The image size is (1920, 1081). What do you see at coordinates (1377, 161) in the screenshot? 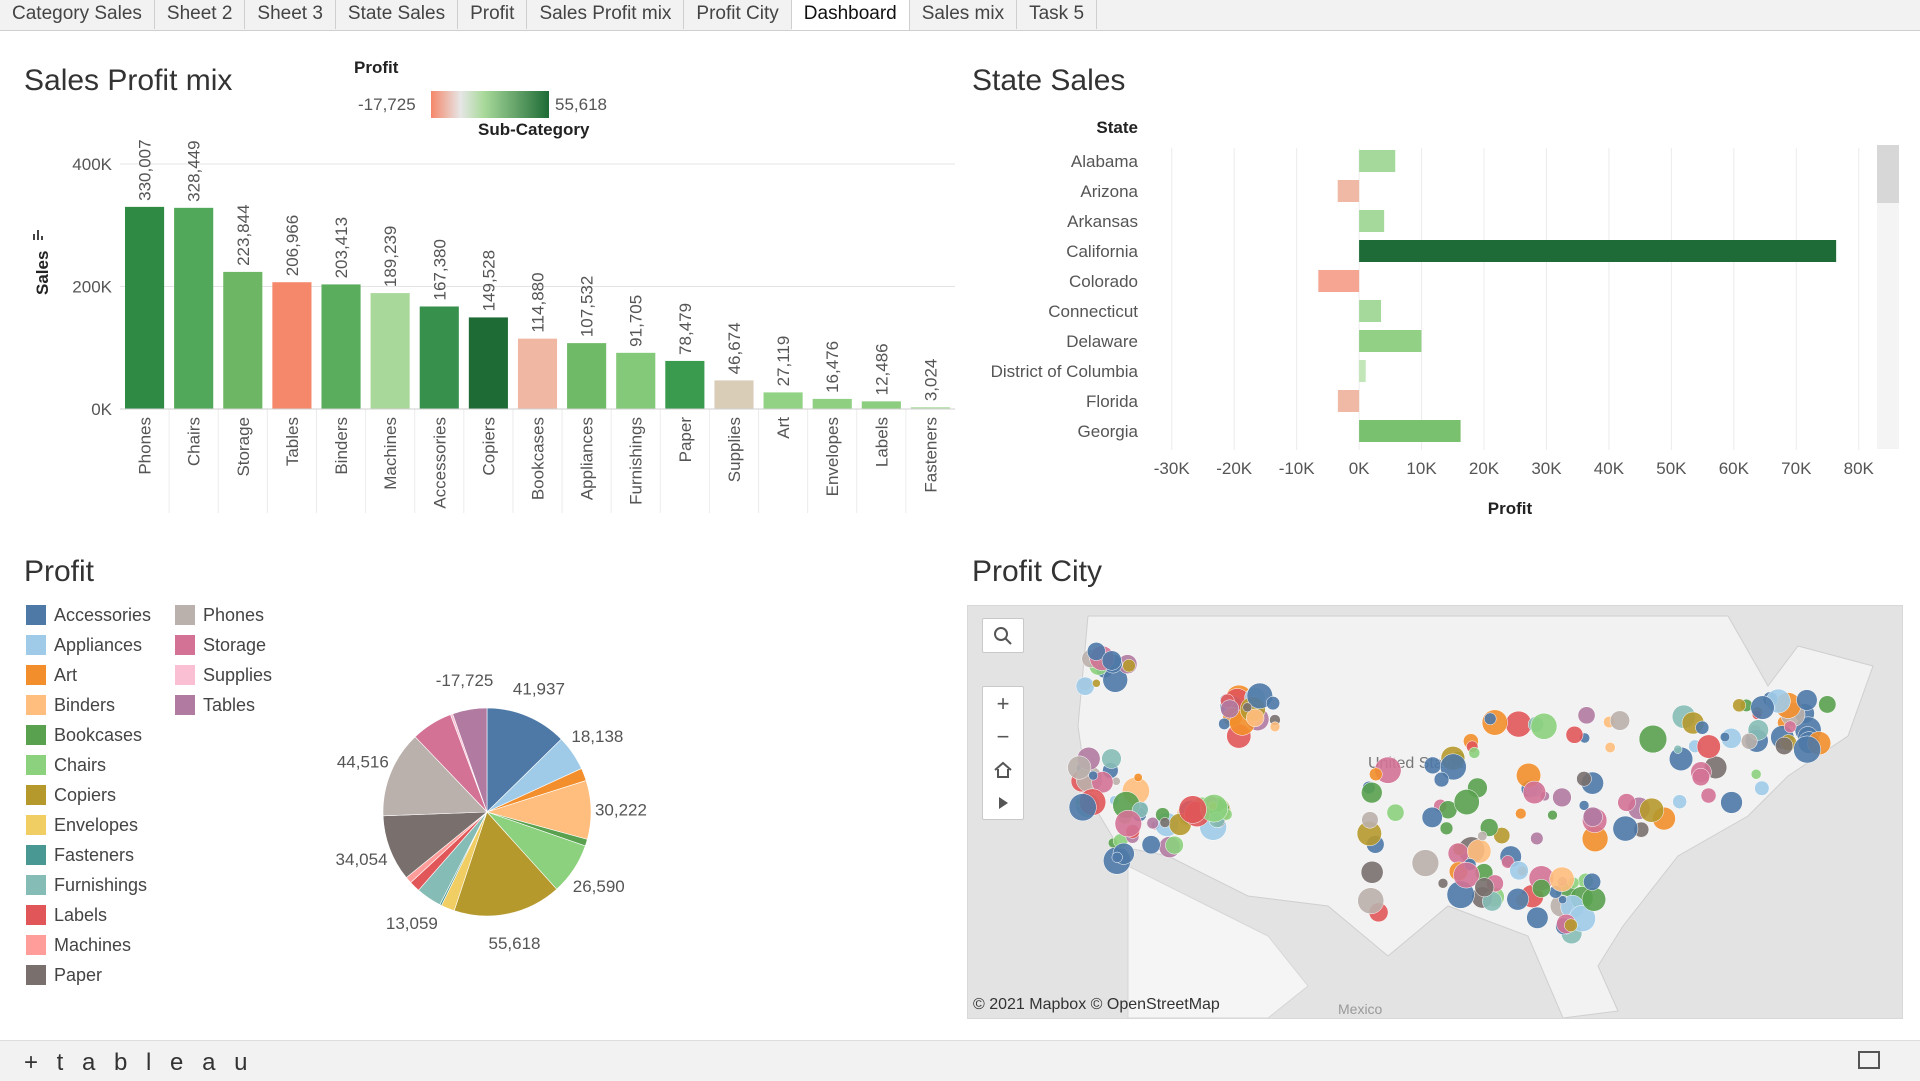
I see `state-bar-alabama` at bounding box center [1377, 161].